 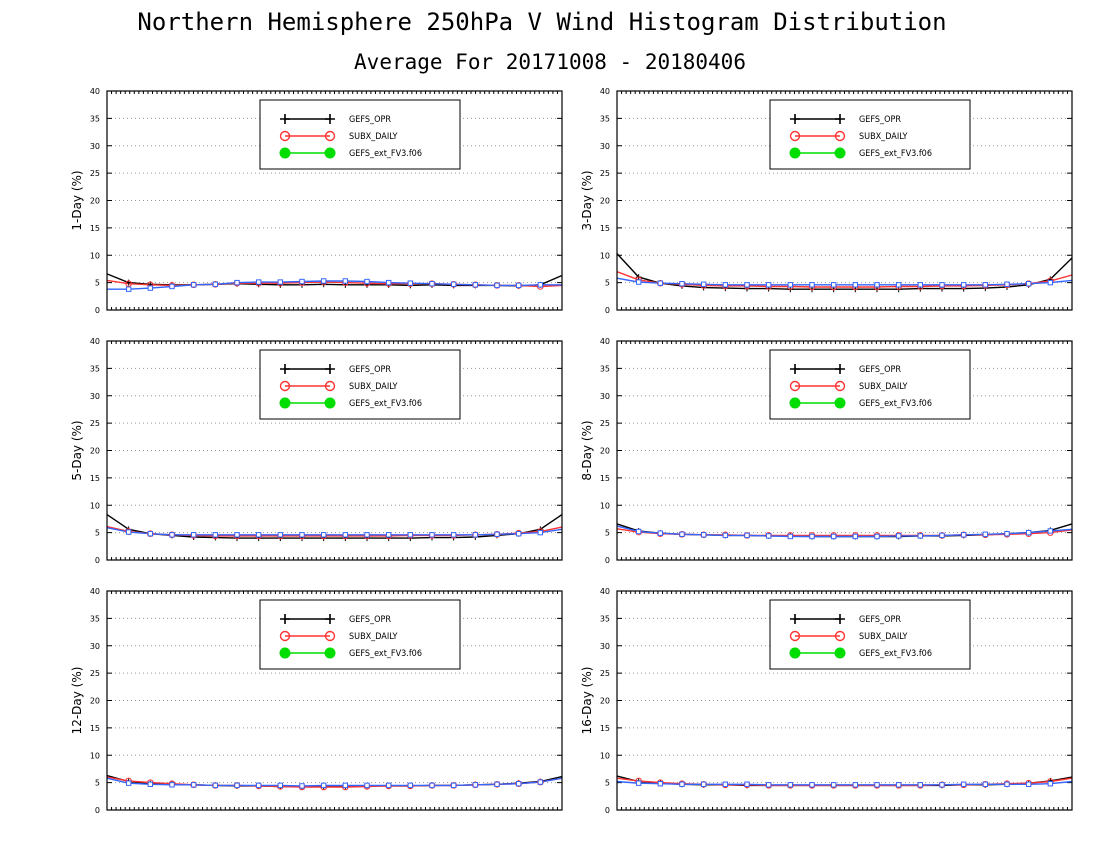 I want to click on y-tick-label: 25, so click(x=95, y=673).